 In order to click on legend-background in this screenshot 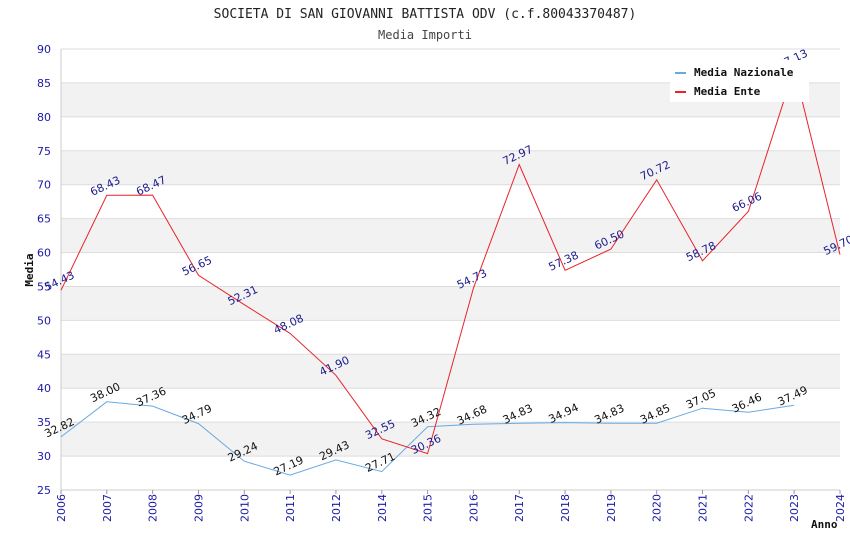, I will do `click(739, 81)`.